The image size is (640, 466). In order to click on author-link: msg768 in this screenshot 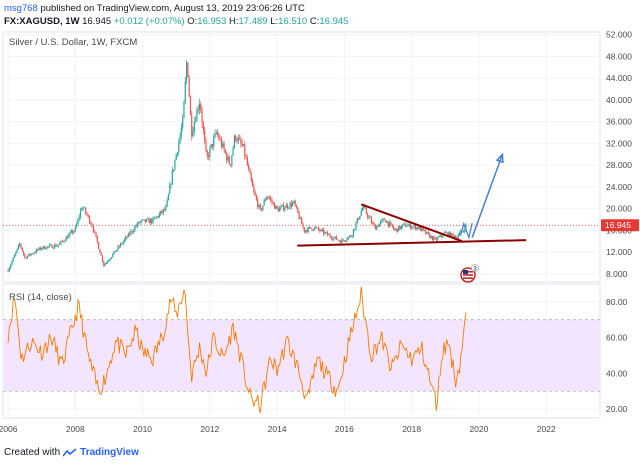, I will do `click(21, 8)`.